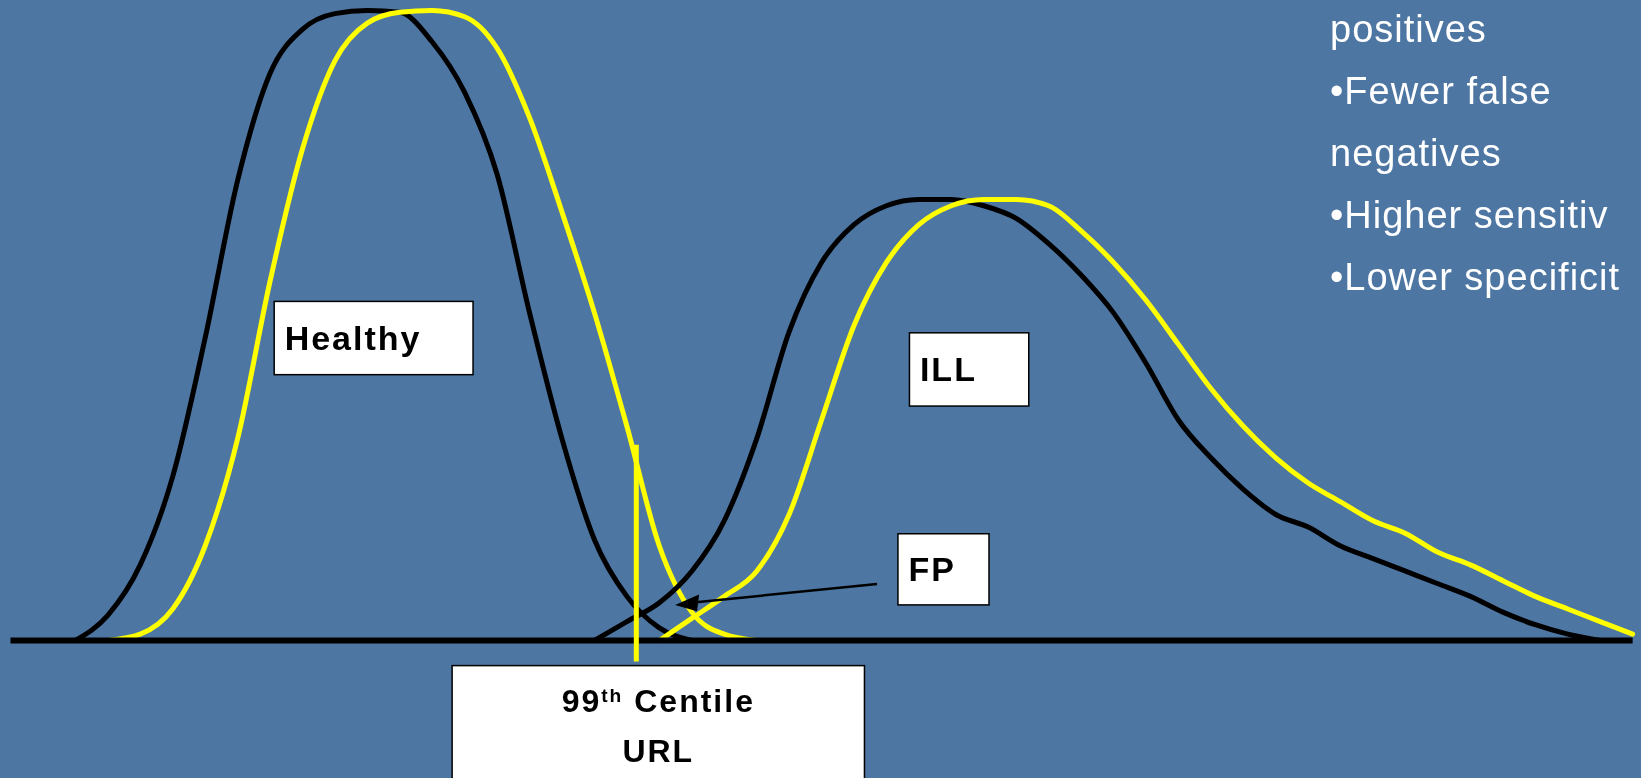 The height and width of the screenshot is (778, 1641). I want to click on annotation: FP, so click(932, 569).